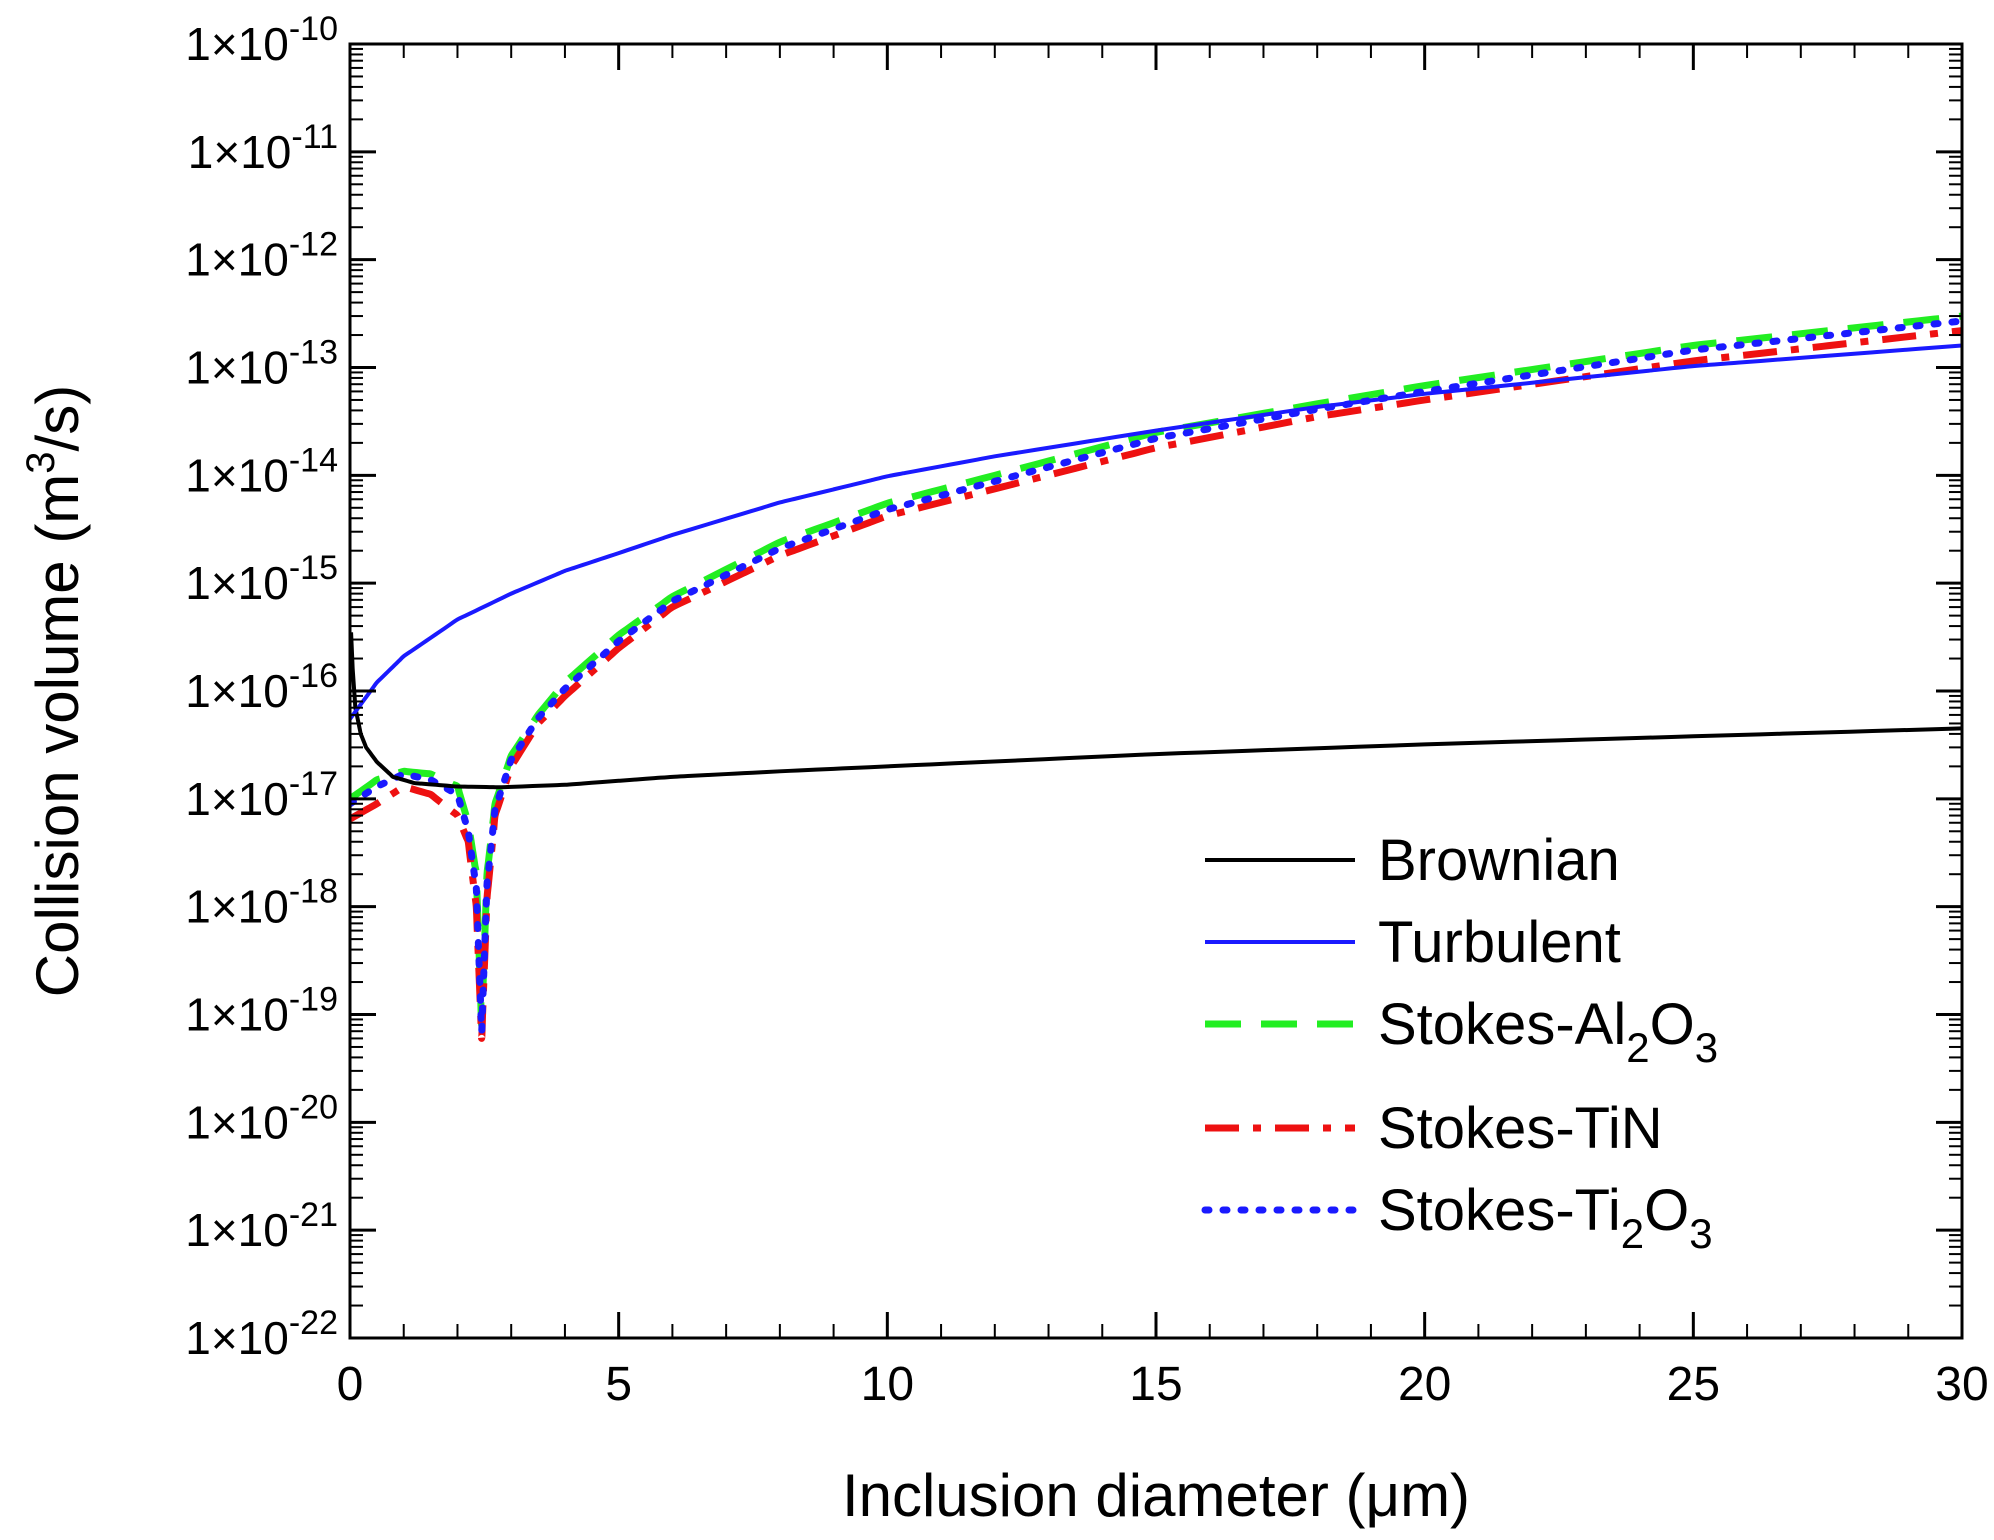 The height and width of the screenshot is (1540, 1994). I want to click on x-tick-label: 20, so click(1424, 1384).